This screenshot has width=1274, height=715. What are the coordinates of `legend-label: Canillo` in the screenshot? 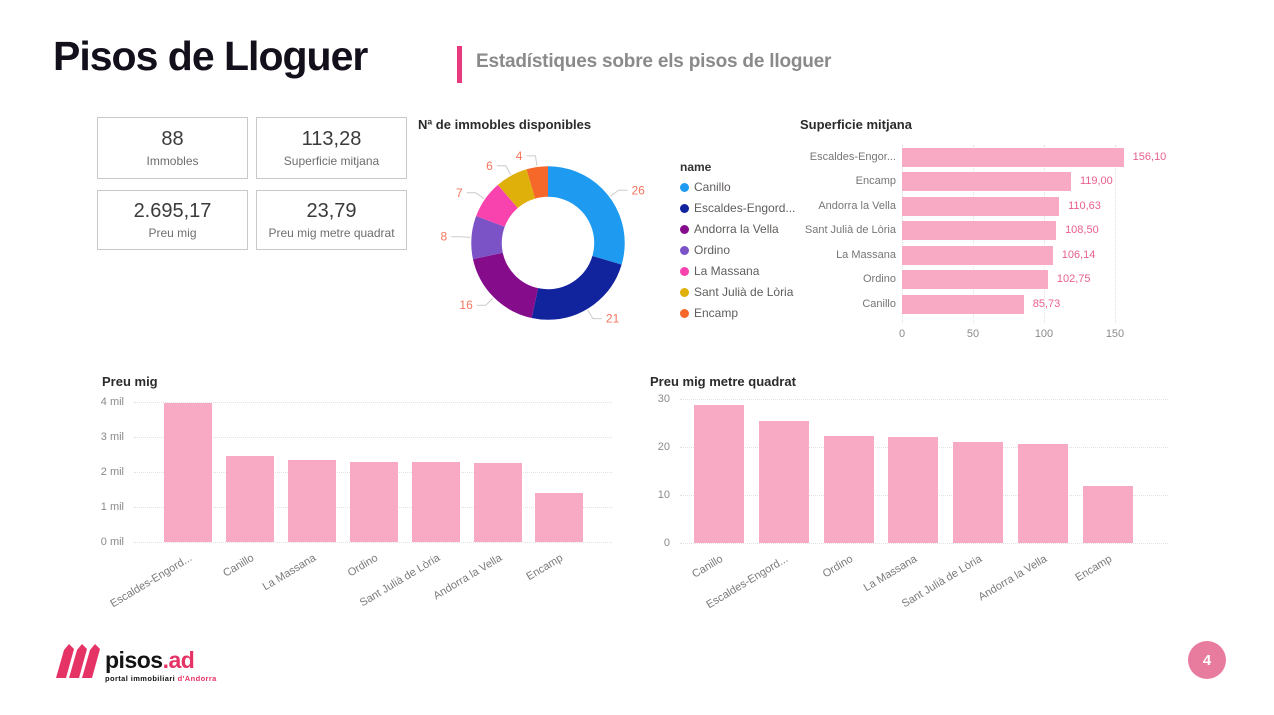 It's located at (712, 187).